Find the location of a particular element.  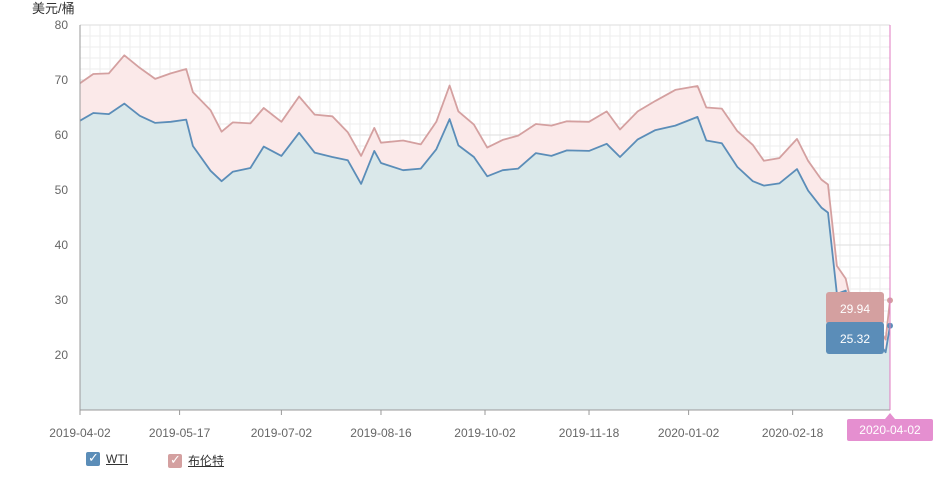

y-tick-label: 50 is located at coordinates (62, 190).